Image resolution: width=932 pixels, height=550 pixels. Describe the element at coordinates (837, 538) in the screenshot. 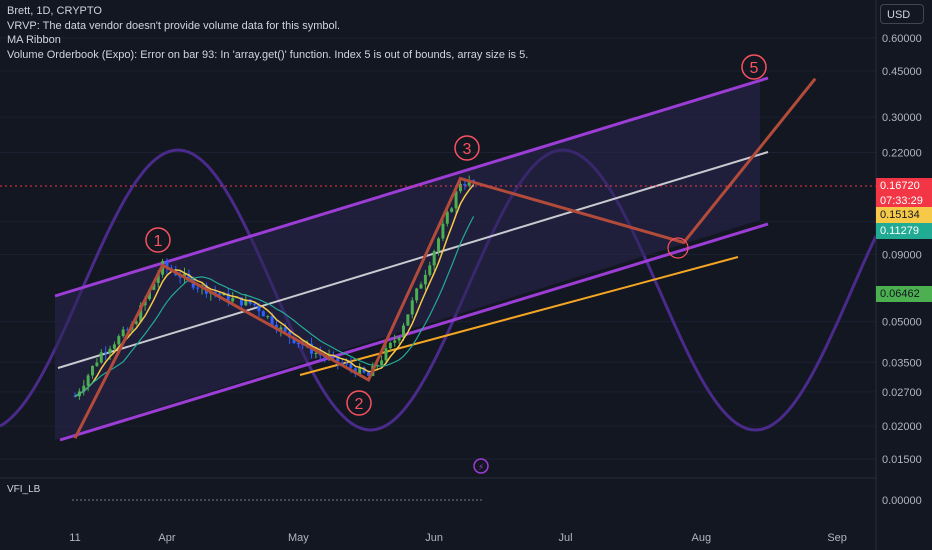

I see `time-tick-label: Sep` at that location.